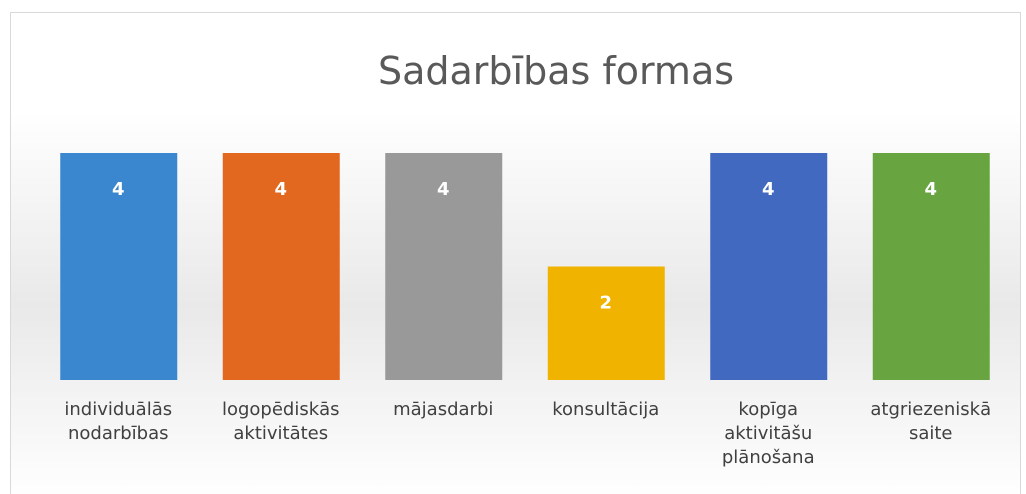  I want to click on x-tick-label: kopīga aktivitāšu plānošana, so click(768, 433).